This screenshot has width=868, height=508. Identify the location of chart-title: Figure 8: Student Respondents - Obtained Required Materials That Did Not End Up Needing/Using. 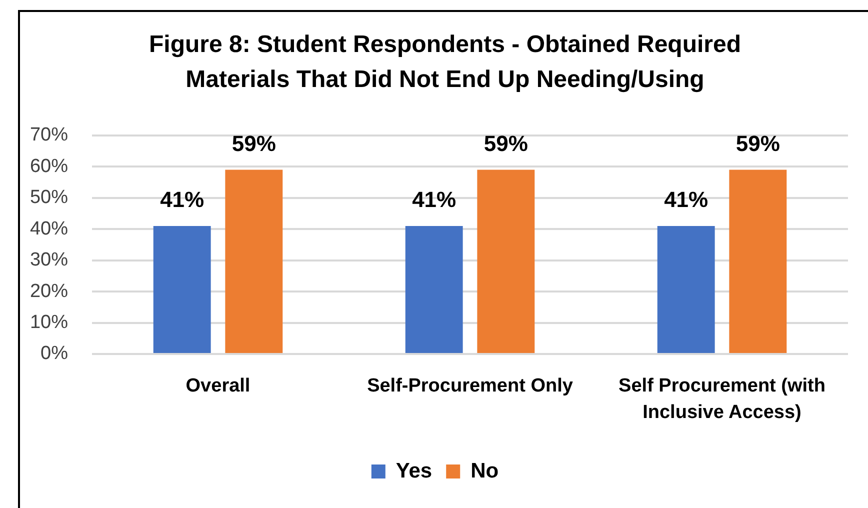
(445, 62).